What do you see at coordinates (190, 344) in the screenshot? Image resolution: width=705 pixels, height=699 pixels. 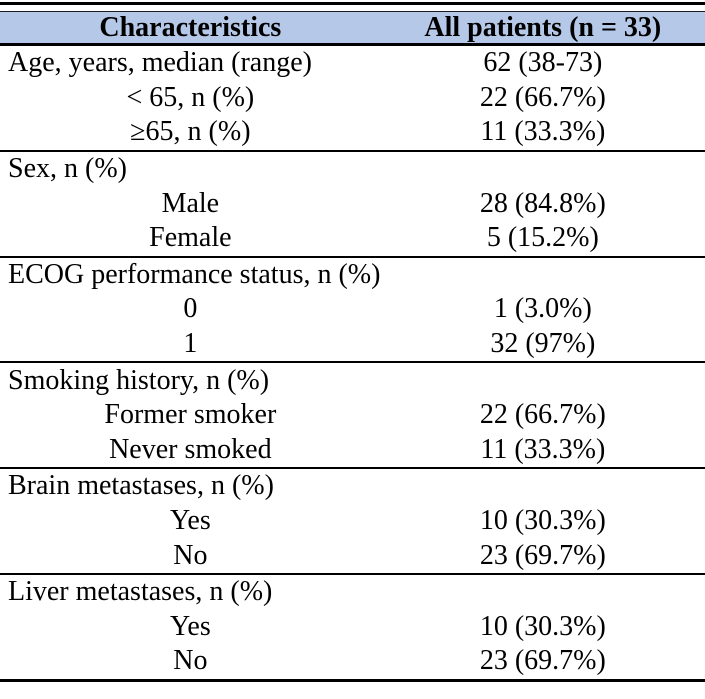 I see `characteristic-cell: 1` at bounding box center [190, 344].